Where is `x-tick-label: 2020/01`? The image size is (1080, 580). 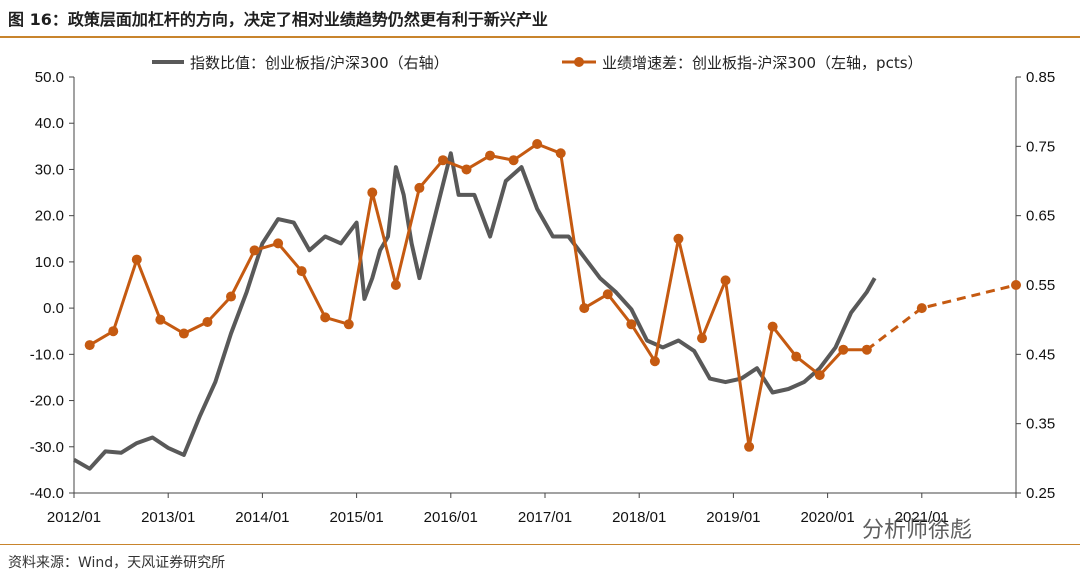 x-tick-label: 2020/01 is located at coordinates (827, 517).